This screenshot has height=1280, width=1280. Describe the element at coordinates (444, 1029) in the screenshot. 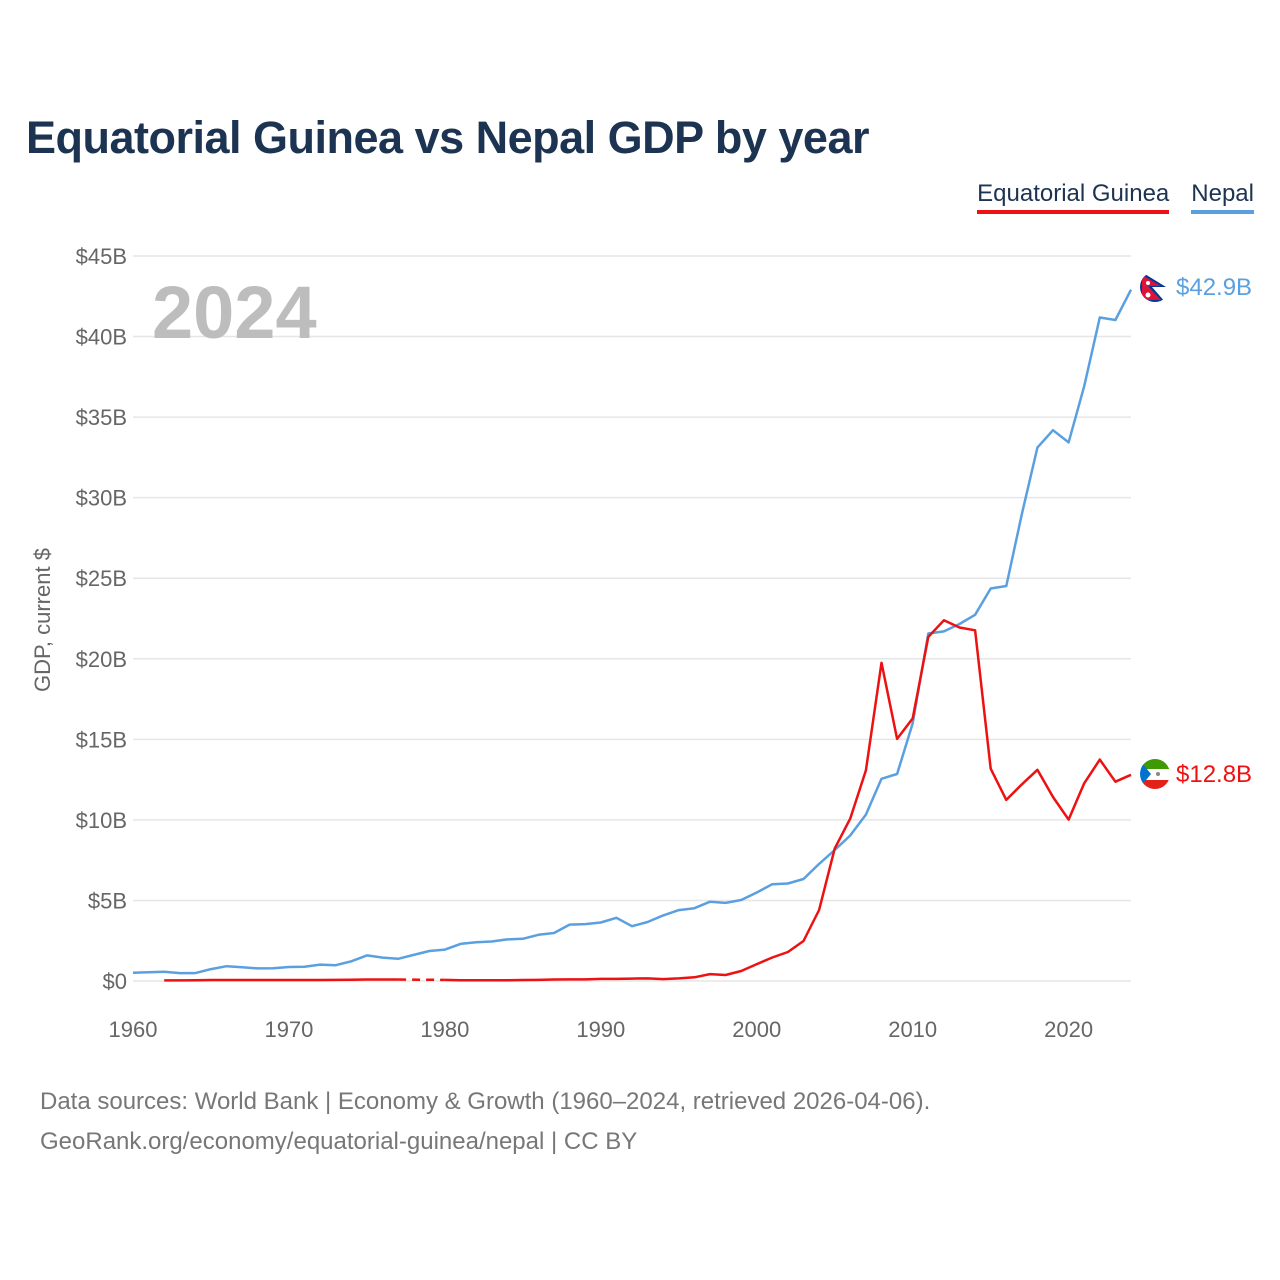

I see `x-tick-label: 1980` at that location.